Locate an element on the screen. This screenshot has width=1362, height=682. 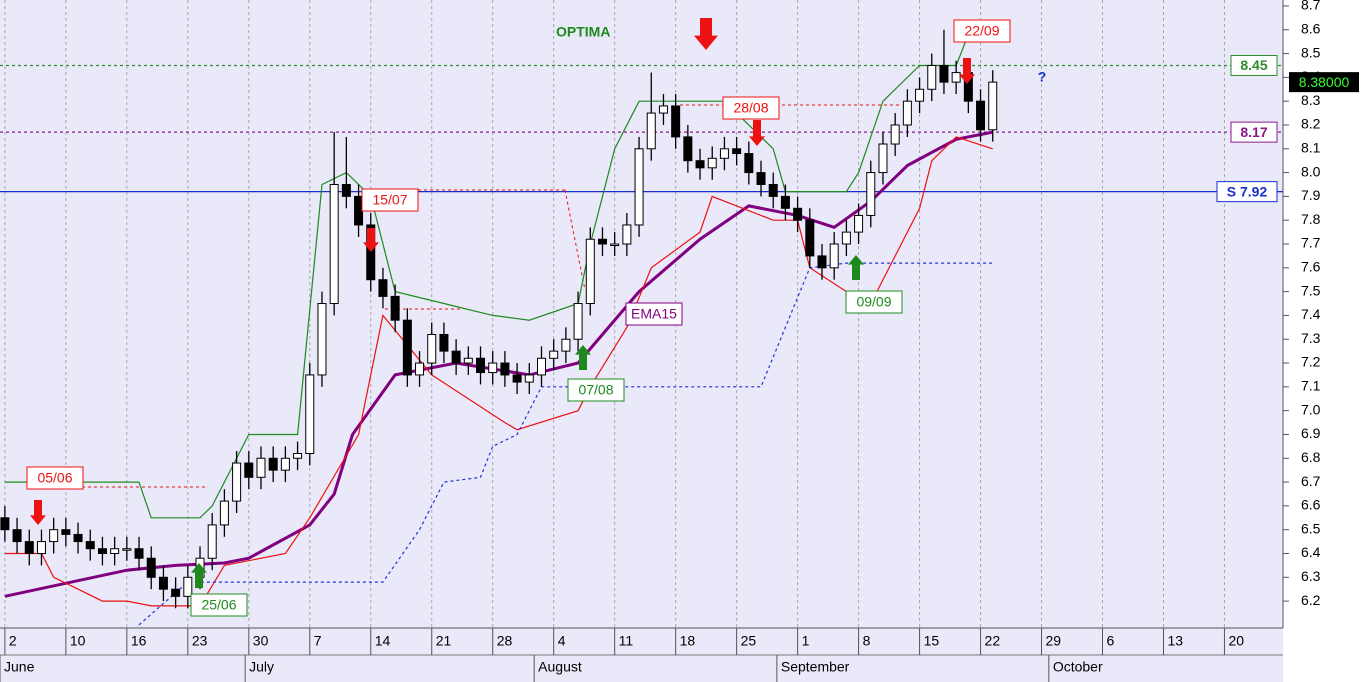
x-tick-label: 29 is located at coordinates (1054, 641).